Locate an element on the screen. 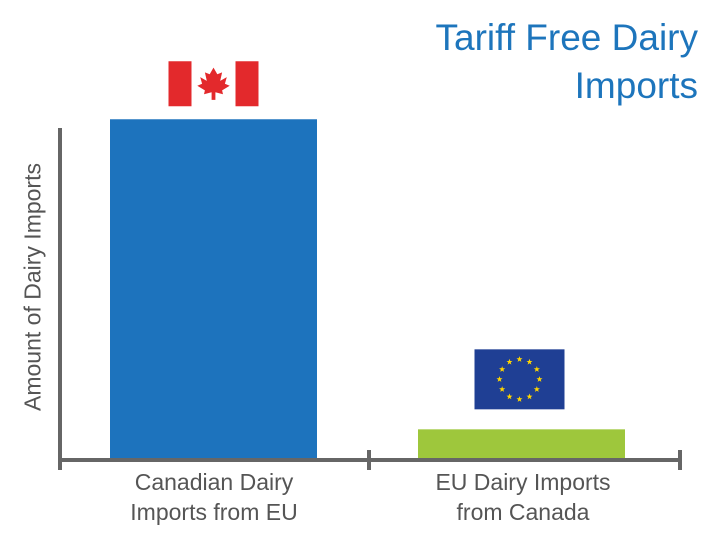 This screenshot has height=540, width=720. y-axis-label: Amount of Dairy Imports is located at coordinates (32, 287).